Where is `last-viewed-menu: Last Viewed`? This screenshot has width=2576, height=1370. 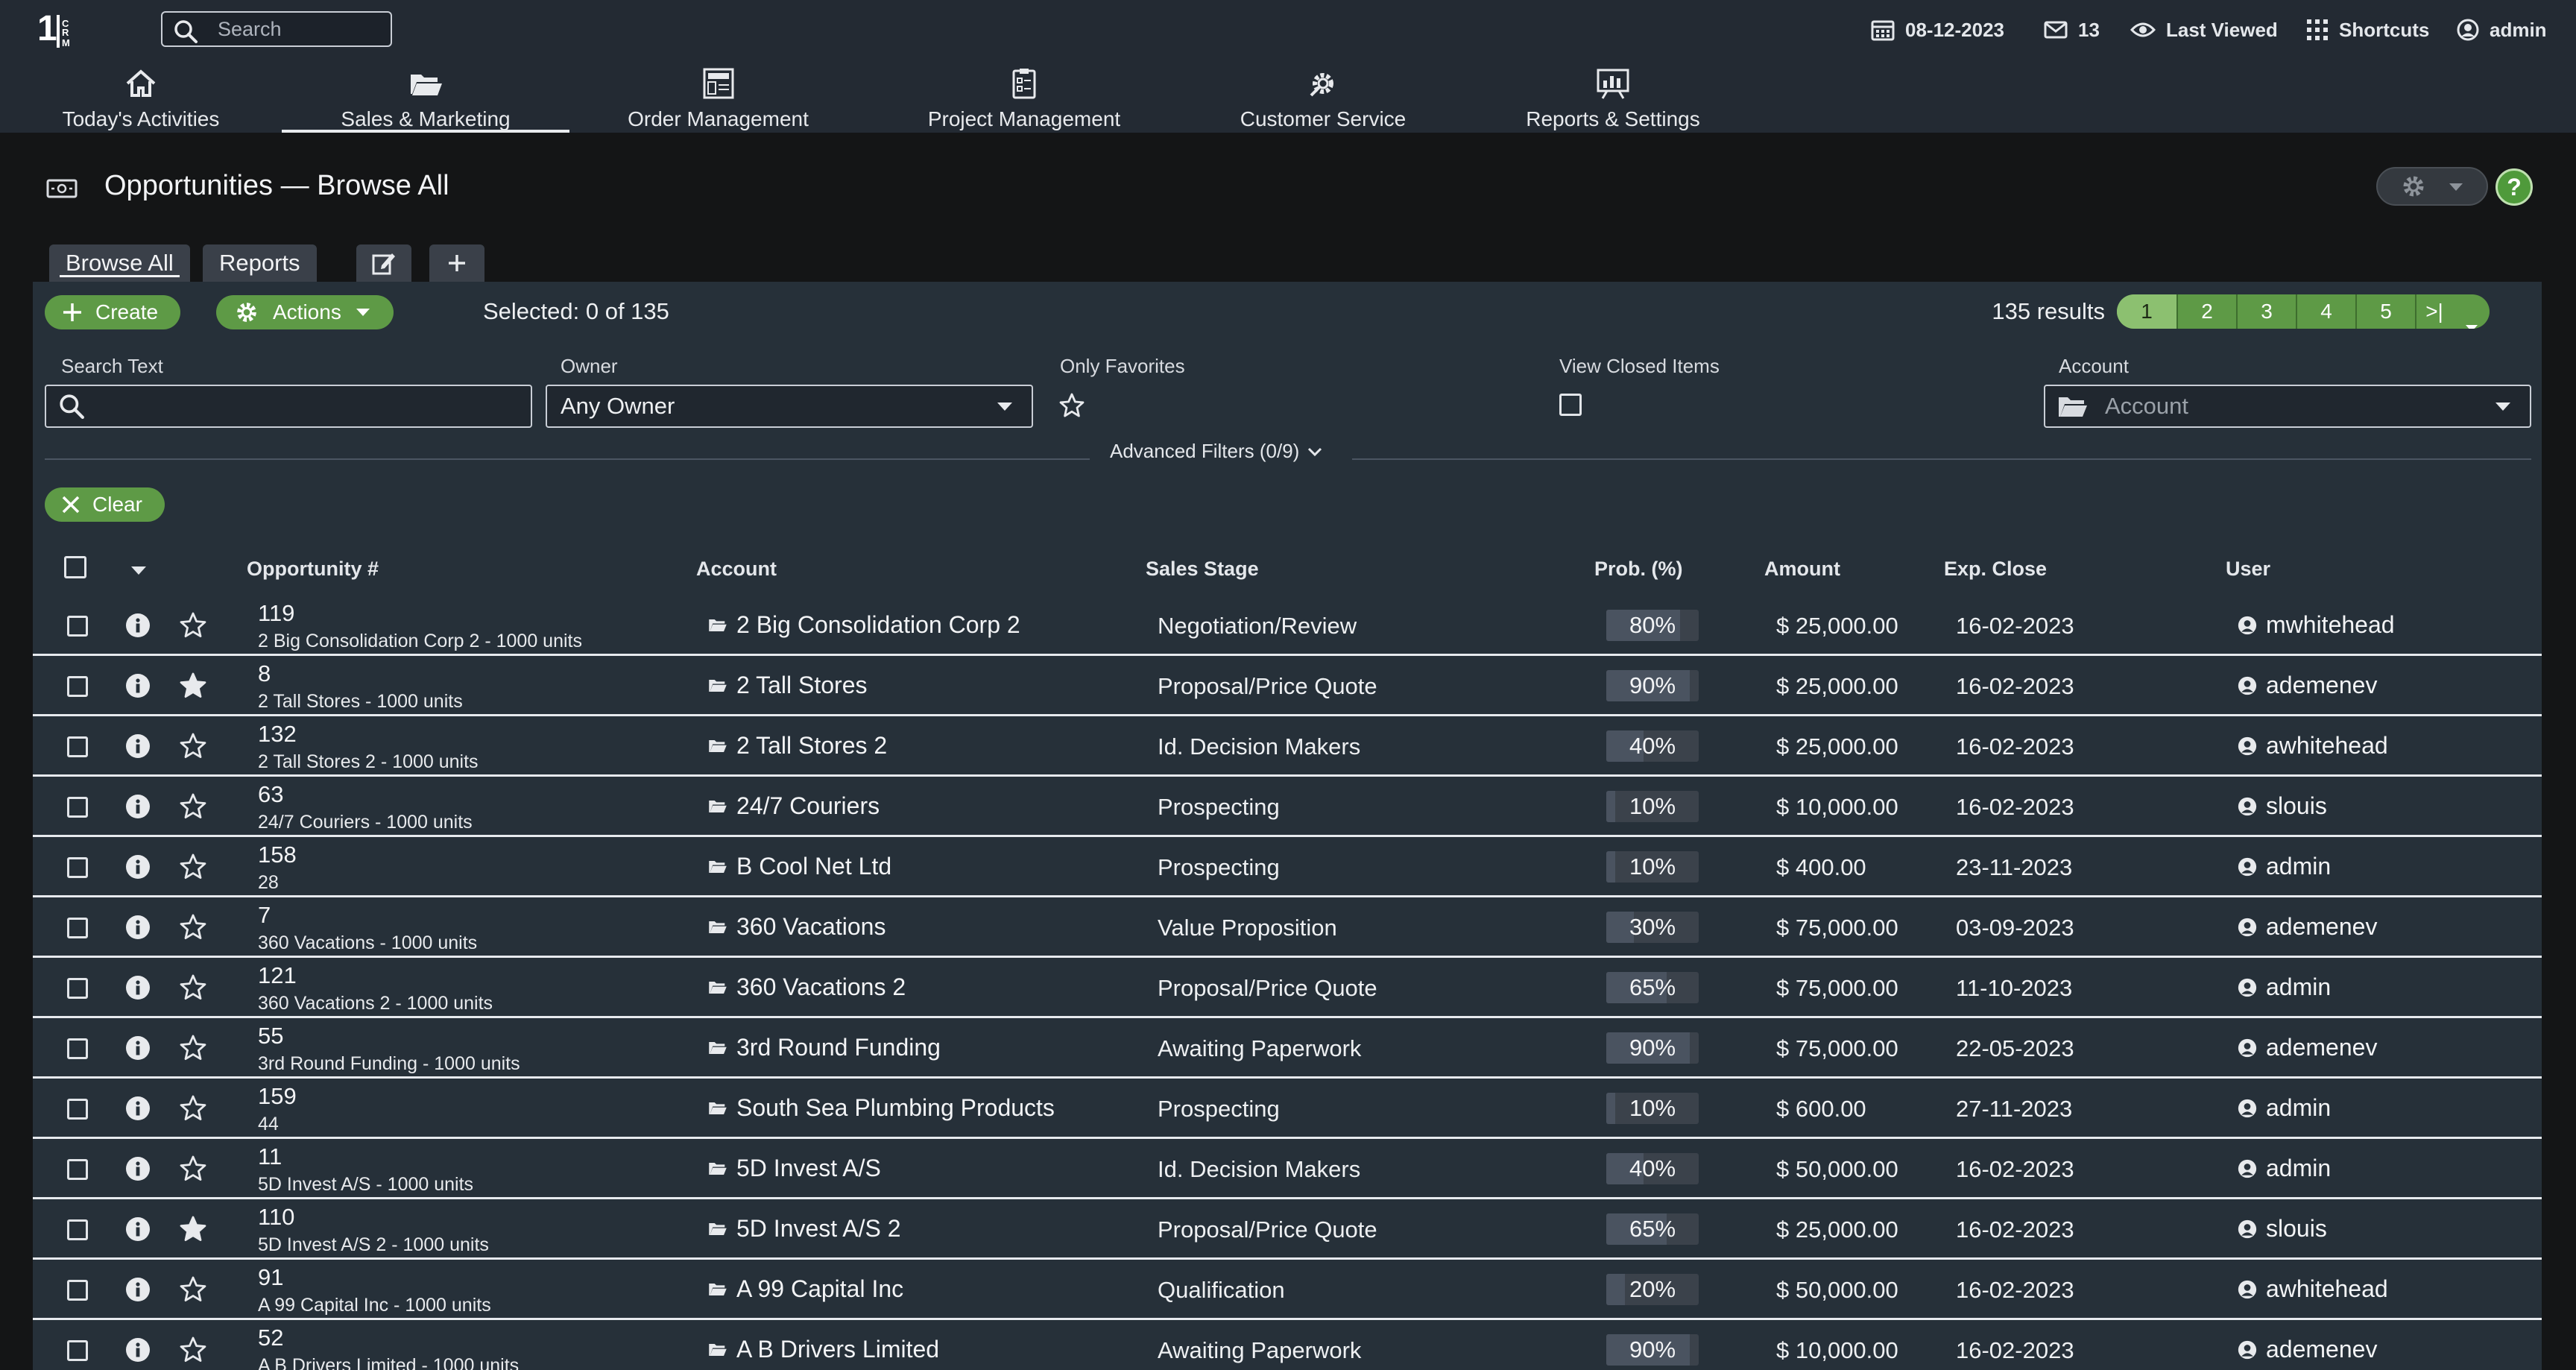 last-viewed-menu: Last Viewed is located at coordinates (2204, 29).